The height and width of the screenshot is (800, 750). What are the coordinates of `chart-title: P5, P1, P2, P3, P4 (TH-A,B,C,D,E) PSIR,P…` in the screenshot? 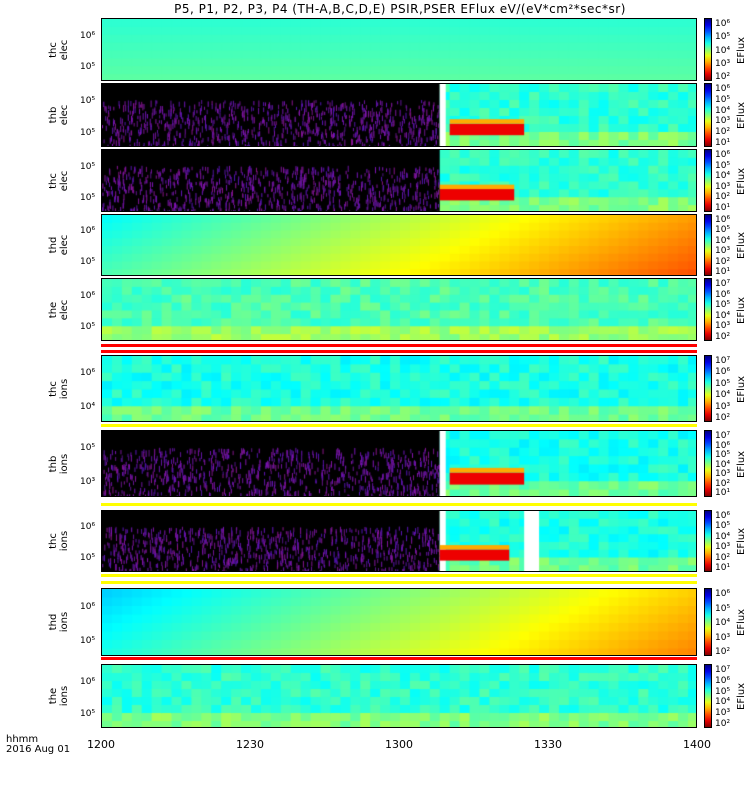 It's located at (400, 9).